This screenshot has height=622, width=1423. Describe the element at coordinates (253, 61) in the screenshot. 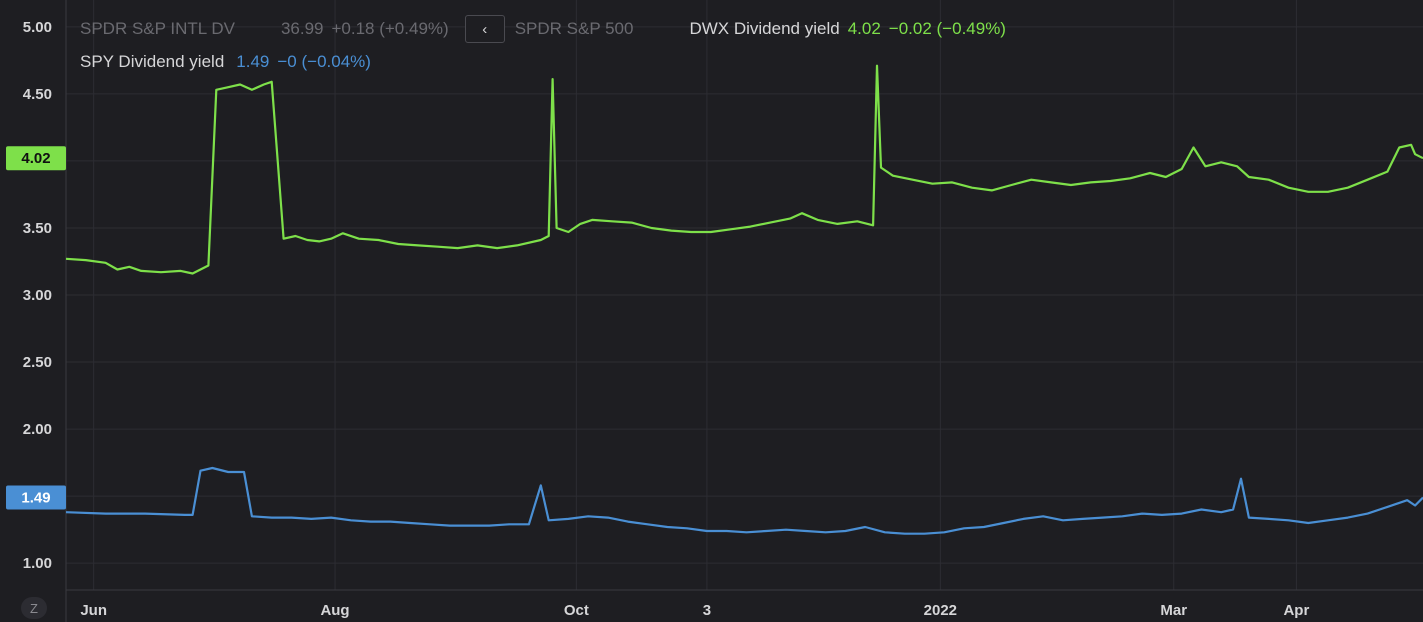

I see `spy-legend-value: 1.49` at that location.